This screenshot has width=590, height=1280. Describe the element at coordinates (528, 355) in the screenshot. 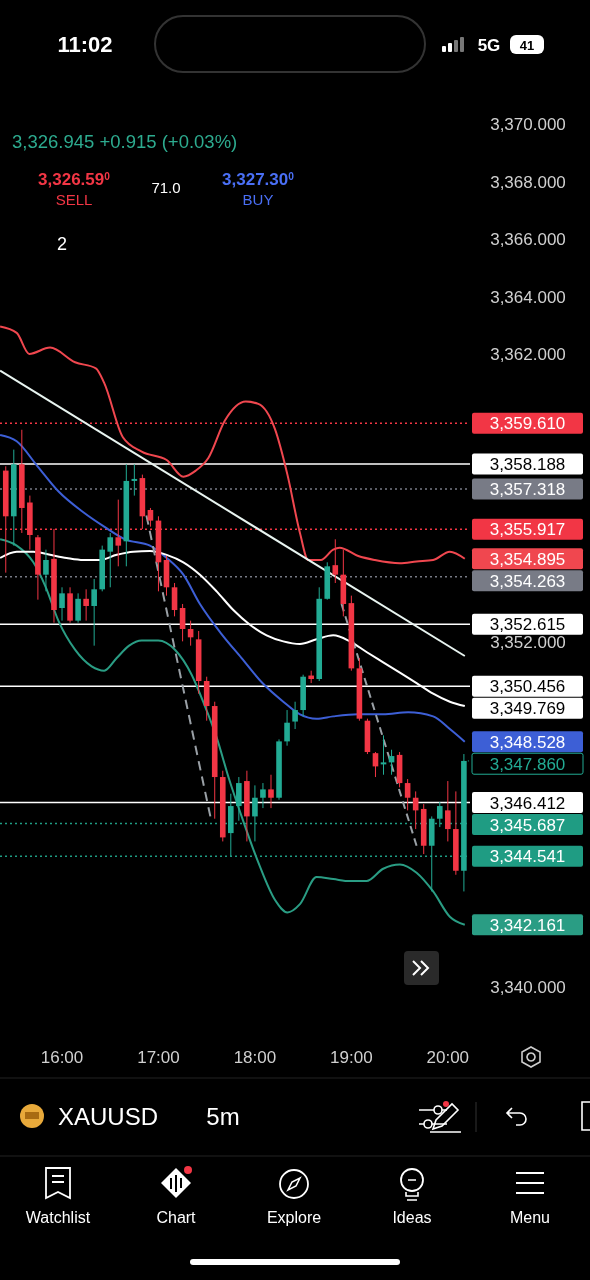

I see `y-tick-label: 3,362.000` at that location.